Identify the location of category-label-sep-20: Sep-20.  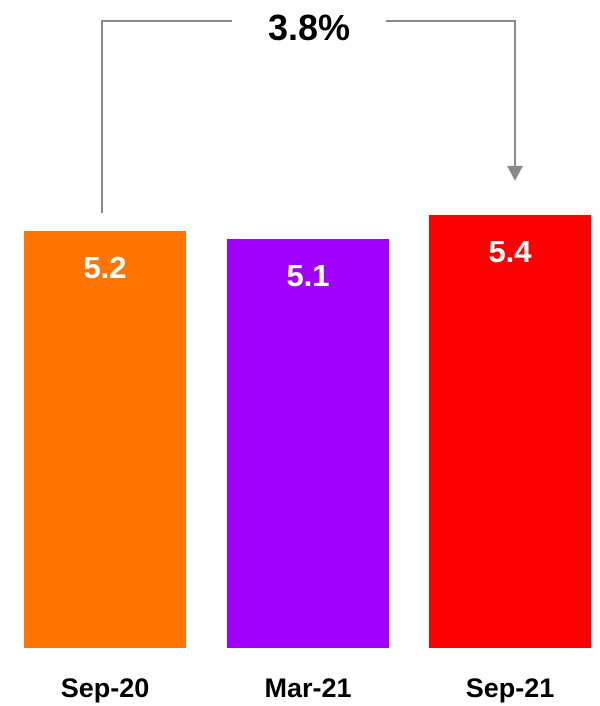
(105, 688).